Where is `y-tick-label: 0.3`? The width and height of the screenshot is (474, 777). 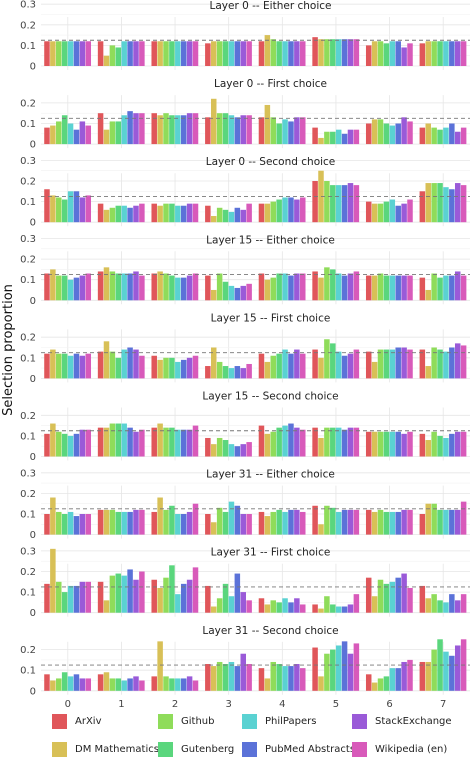 y-tick-label: 0.3 is located at coordinates (28, 5).